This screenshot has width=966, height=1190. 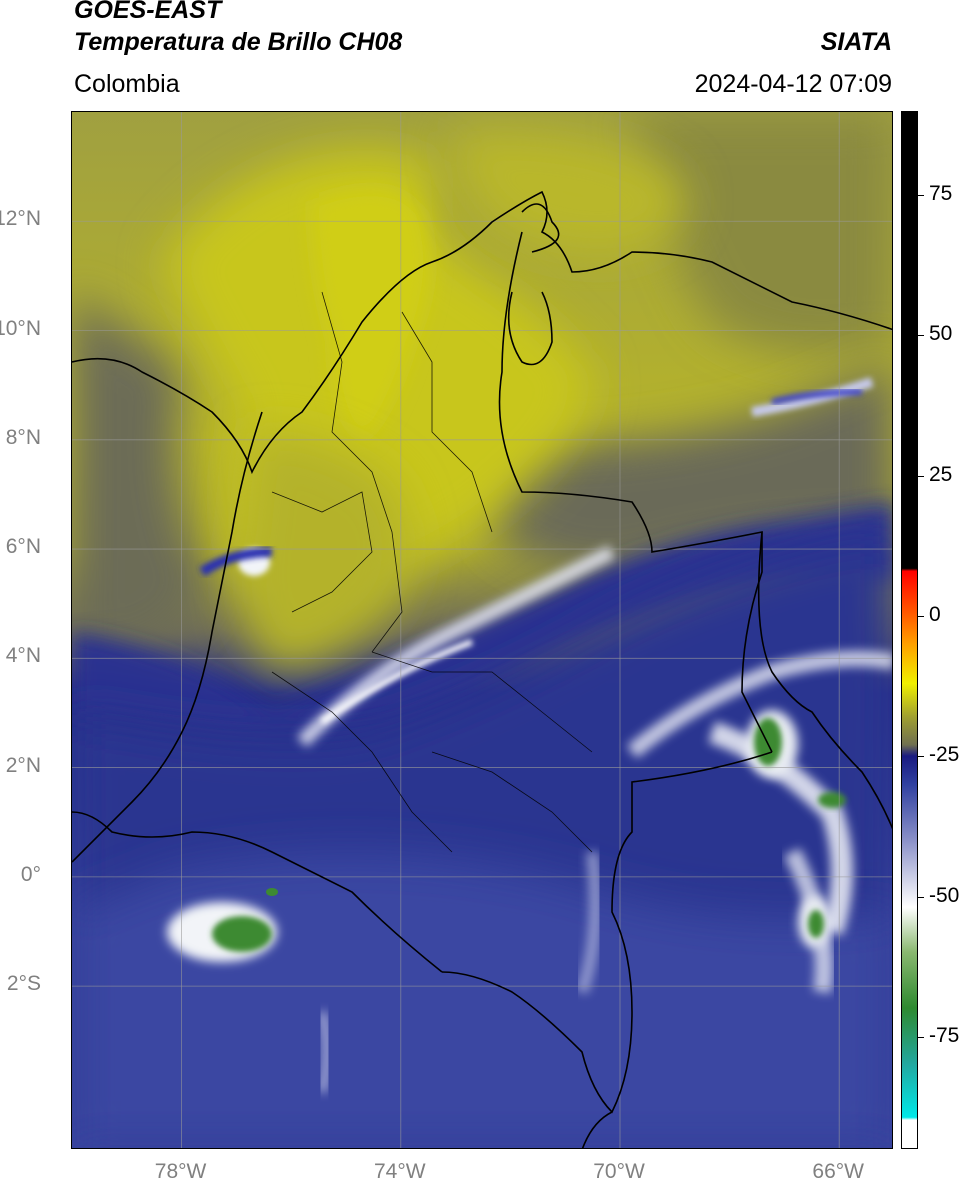 I want to click on colorbar, so click(x=909, y=630).